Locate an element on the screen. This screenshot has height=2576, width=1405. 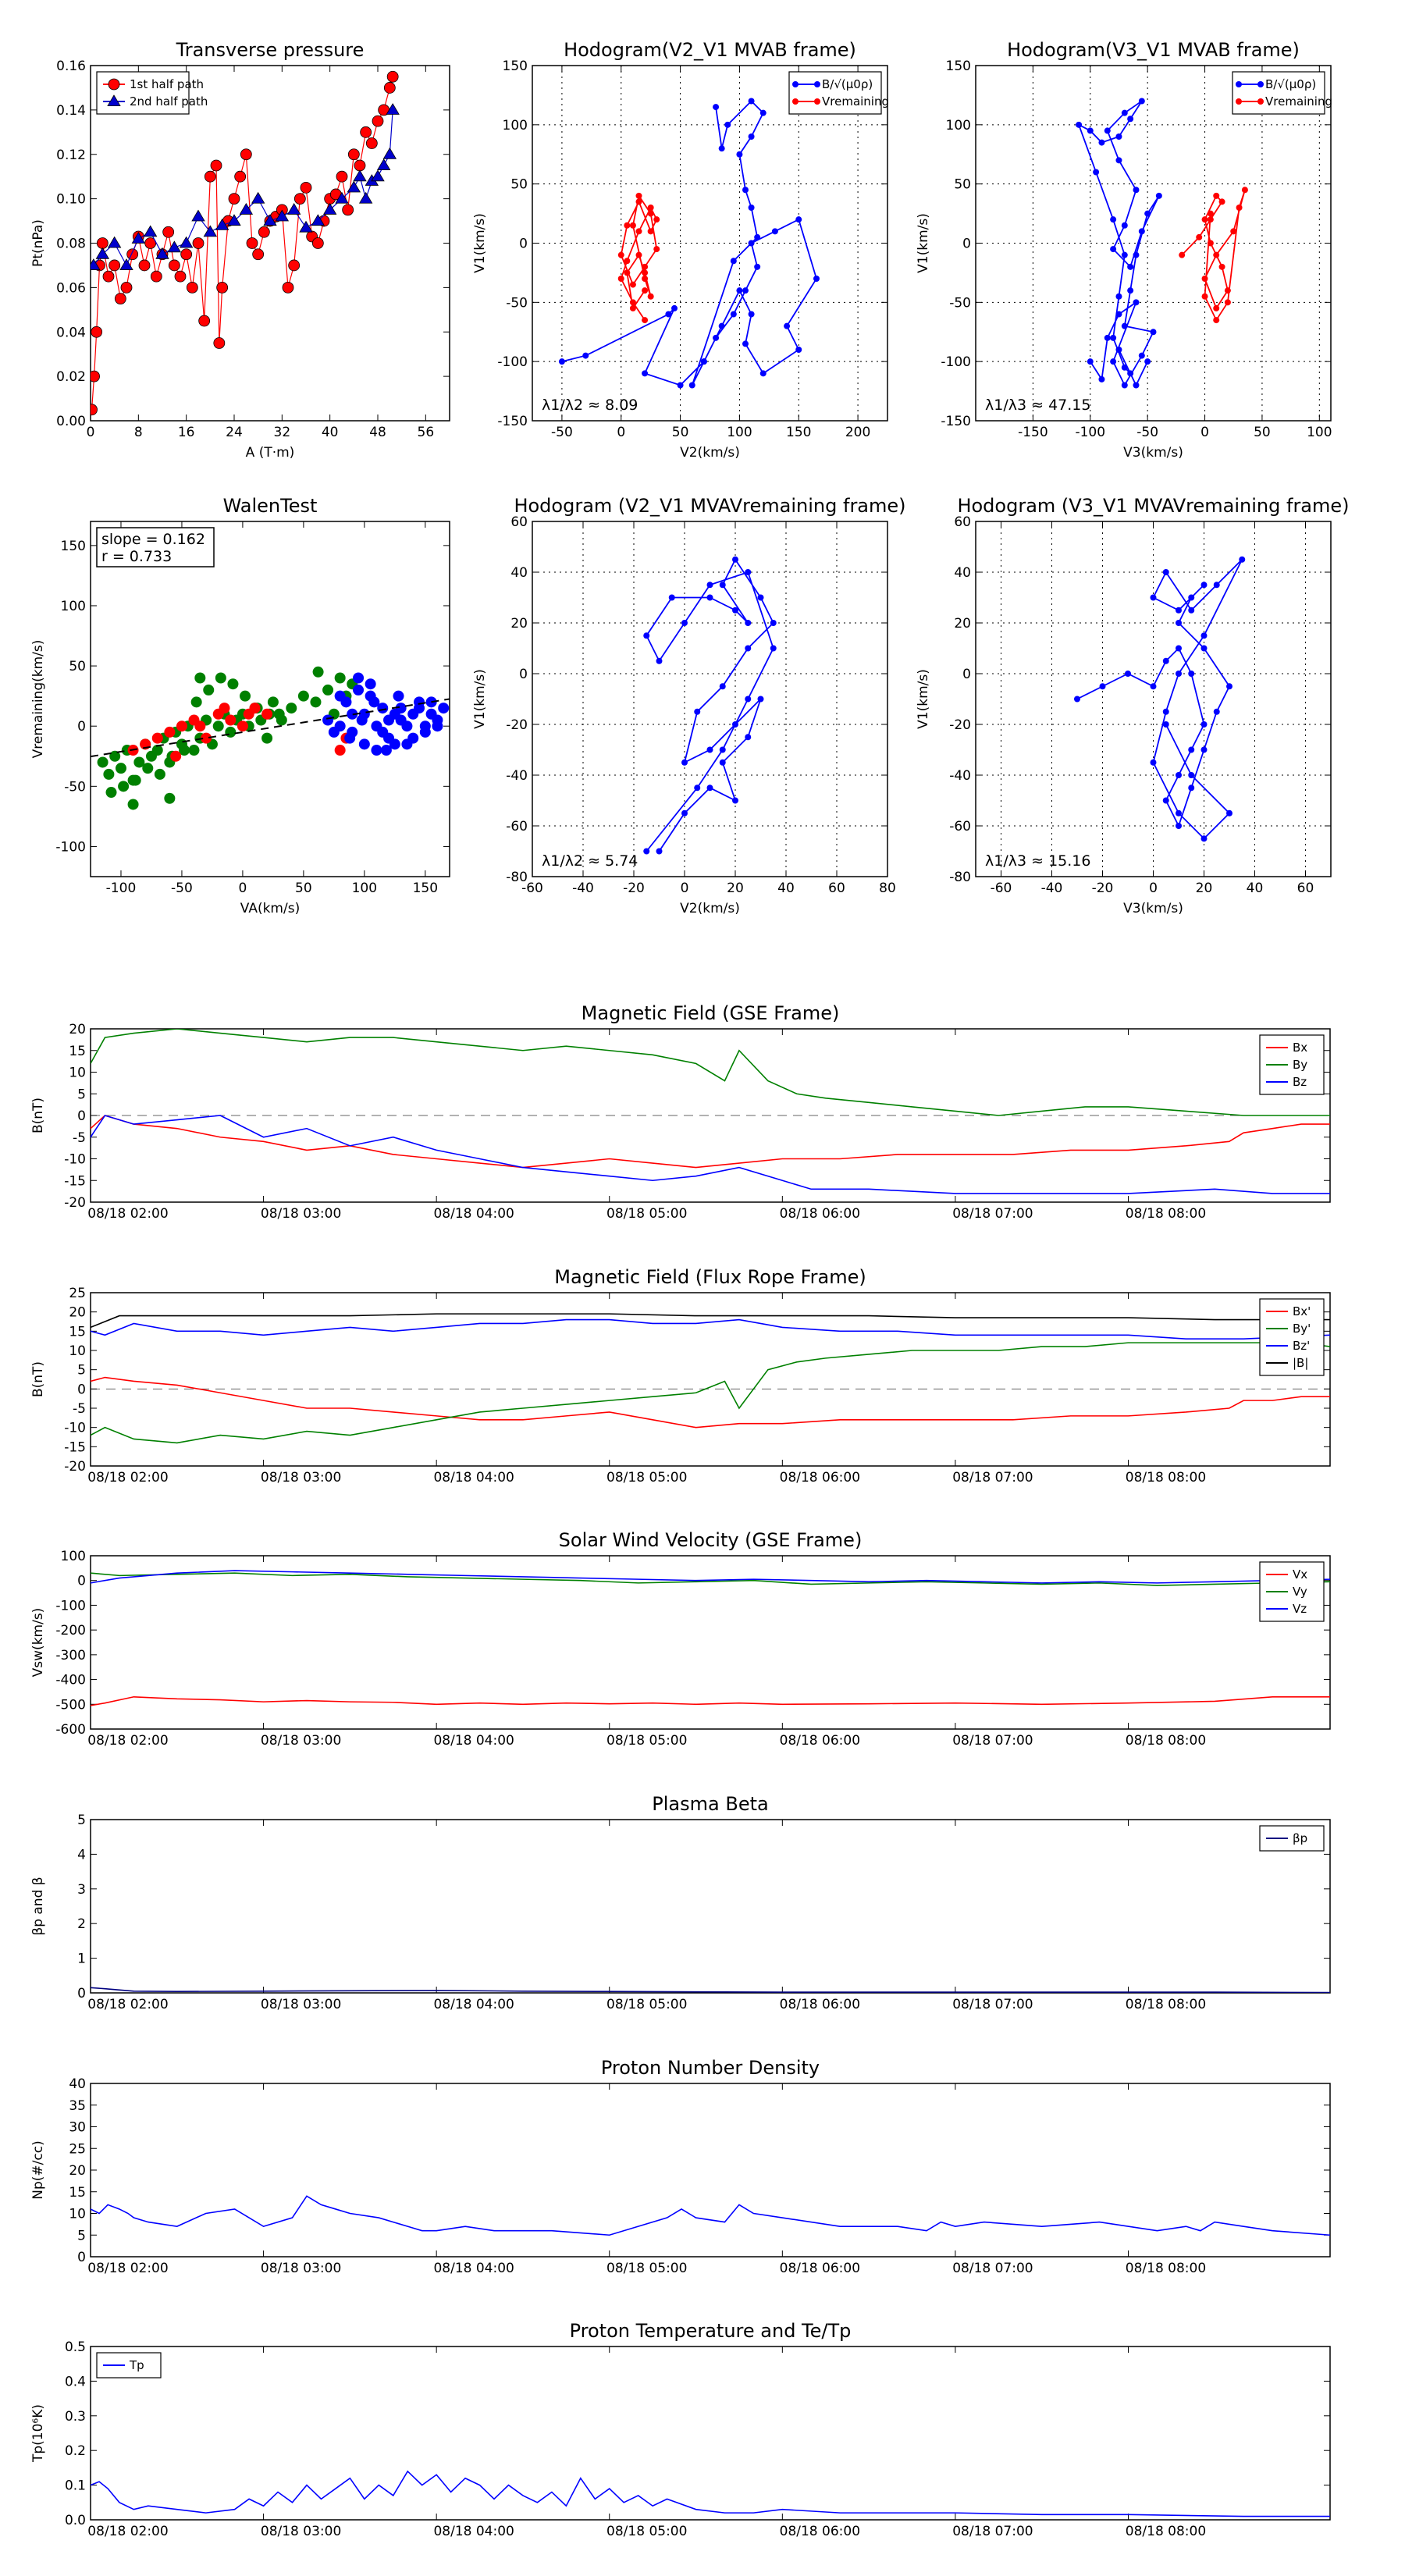
x-tick-label: 08/18 03:00 is located at coordinates (301, 2268).